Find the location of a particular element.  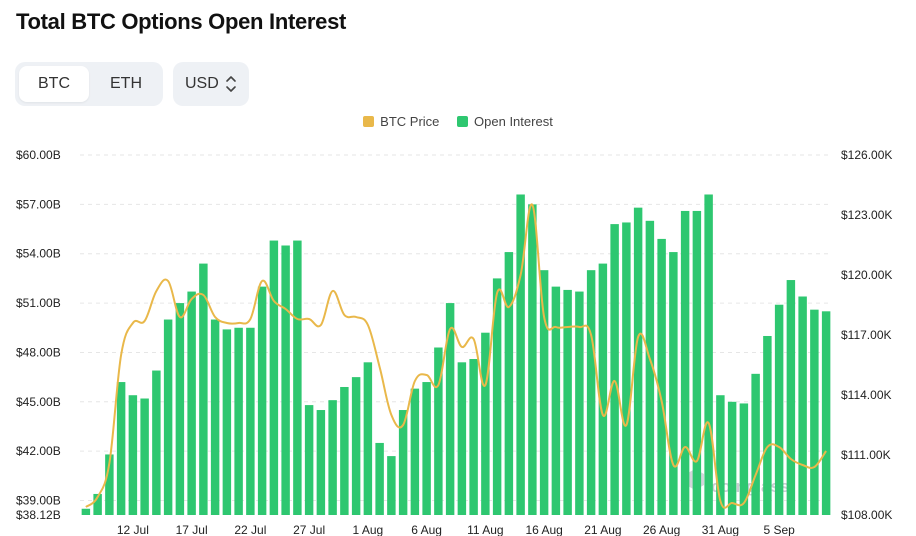

x-tick-label: 11 Aug is located at coordinates (485, 529).